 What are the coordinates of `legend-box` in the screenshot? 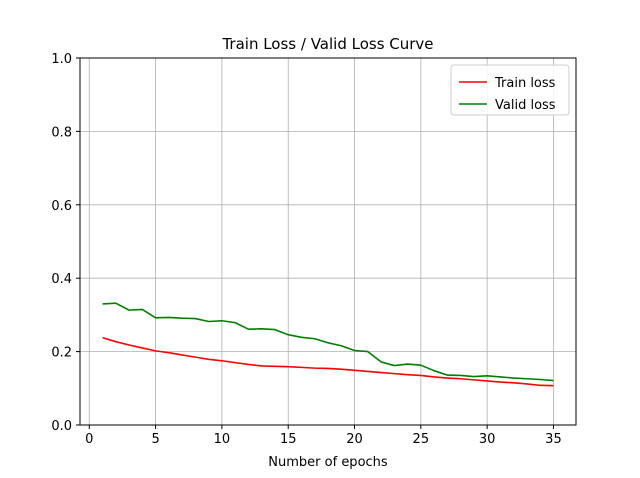 It's located at (510, 90).